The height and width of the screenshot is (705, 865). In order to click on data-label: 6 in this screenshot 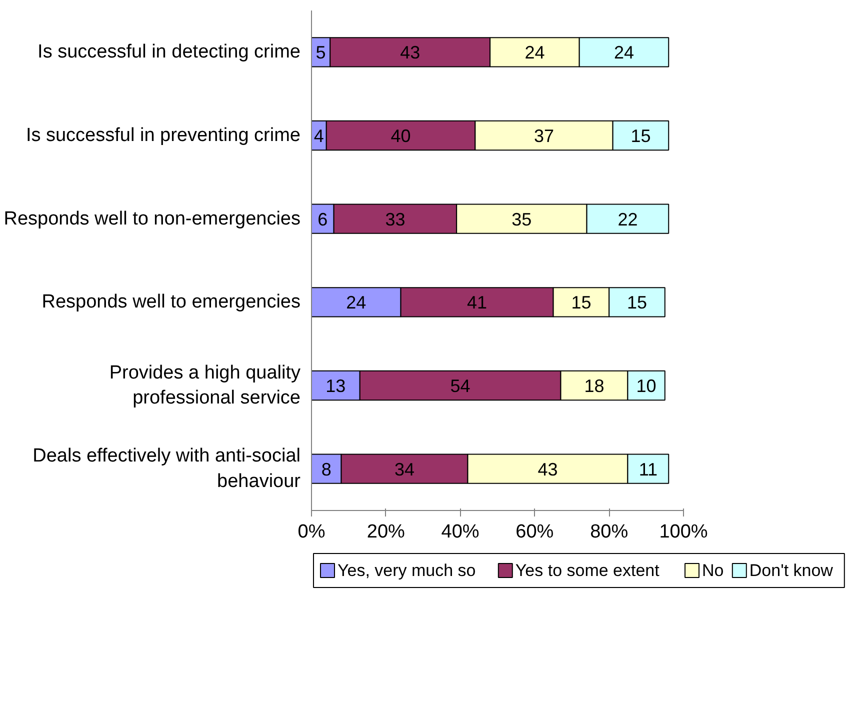, I will do `click(323, 219)`.